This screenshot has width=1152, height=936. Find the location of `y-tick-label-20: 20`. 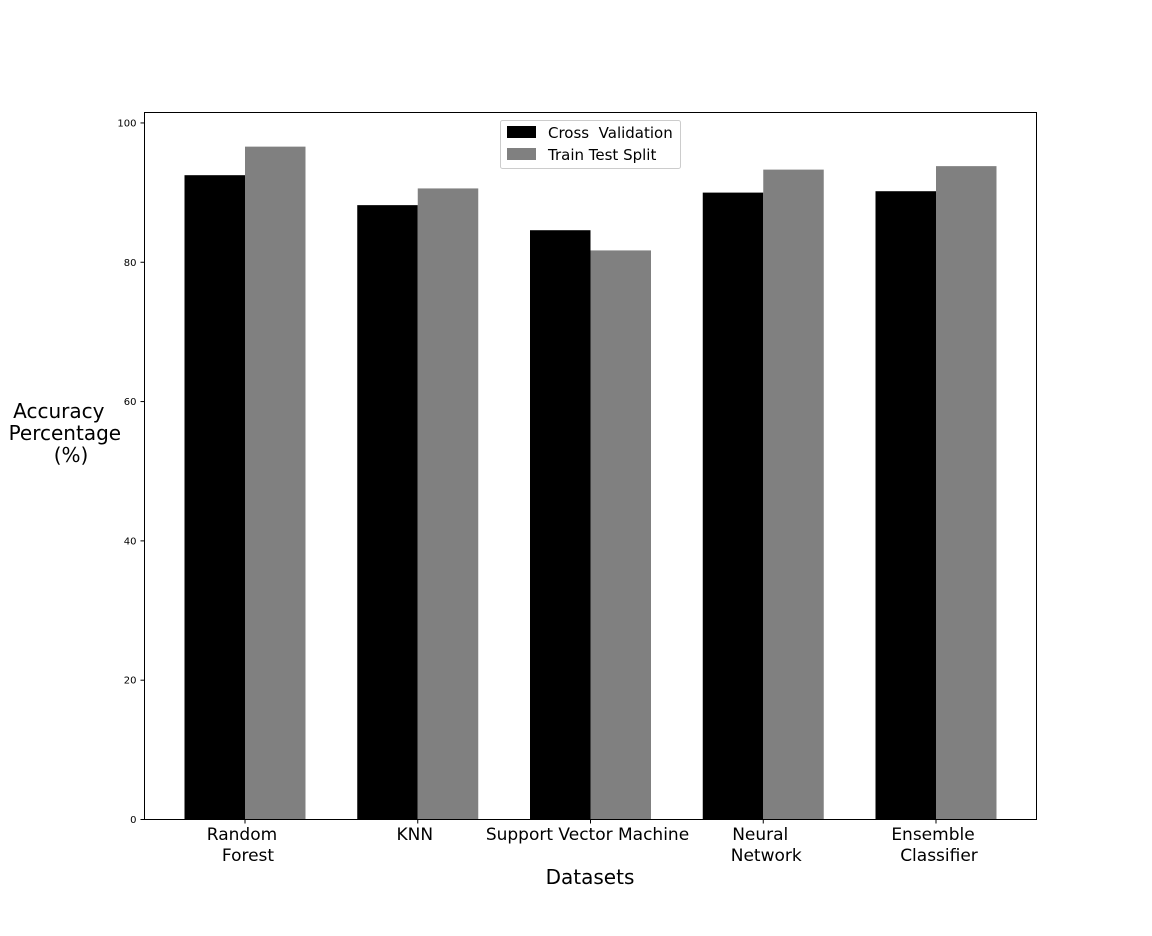

y-tick-label-20: 20 is located at coordinates (130, 681).